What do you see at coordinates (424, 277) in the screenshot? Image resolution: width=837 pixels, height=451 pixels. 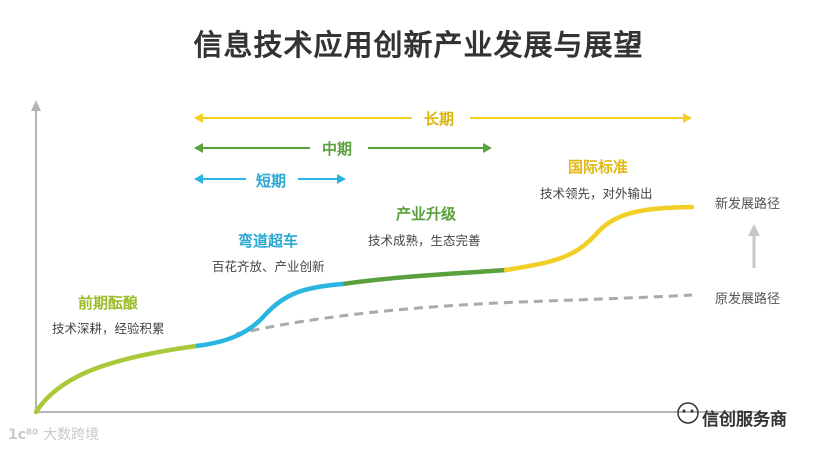 I see `curve-stage3` at bounding box center [424, 277].